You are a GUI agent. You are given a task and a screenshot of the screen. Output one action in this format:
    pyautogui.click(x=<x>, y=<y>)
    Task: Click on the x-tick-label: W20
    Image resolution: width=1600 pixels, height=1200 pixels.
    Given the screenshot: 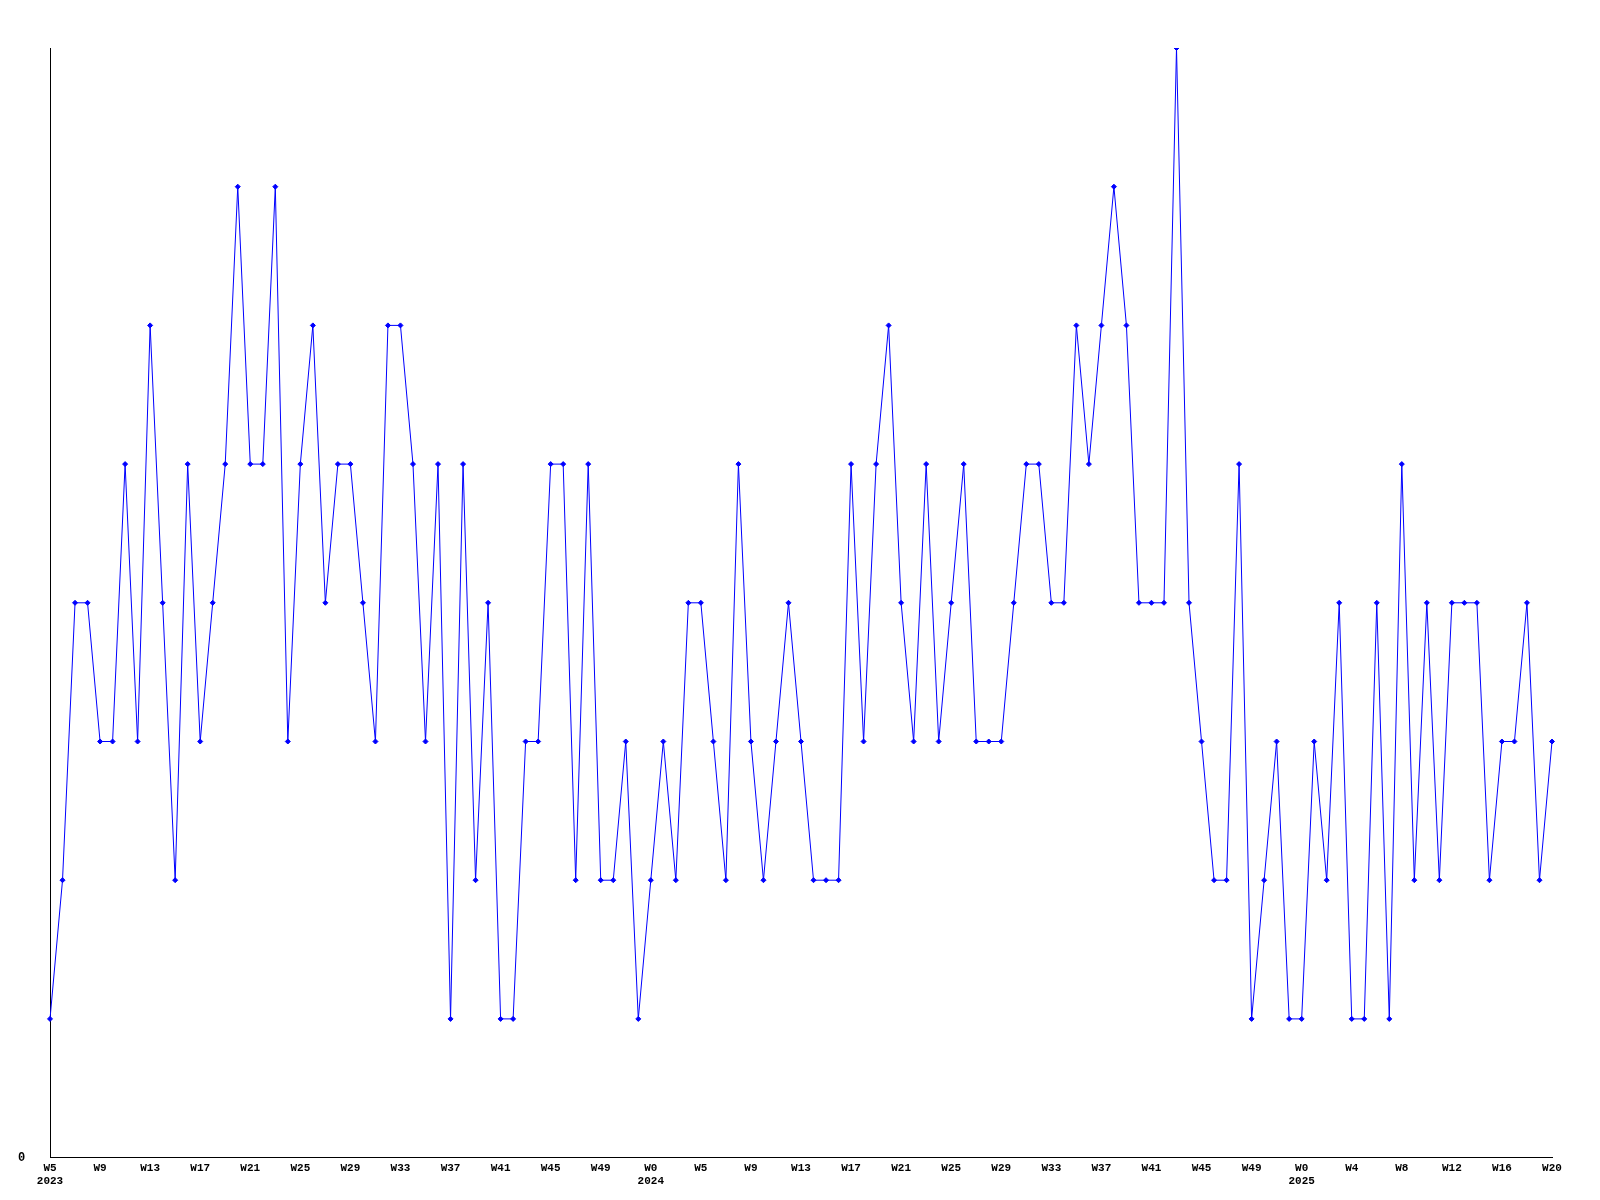 What is the action you would take?
    pyautogui.click(x=1552, y=1167)
    